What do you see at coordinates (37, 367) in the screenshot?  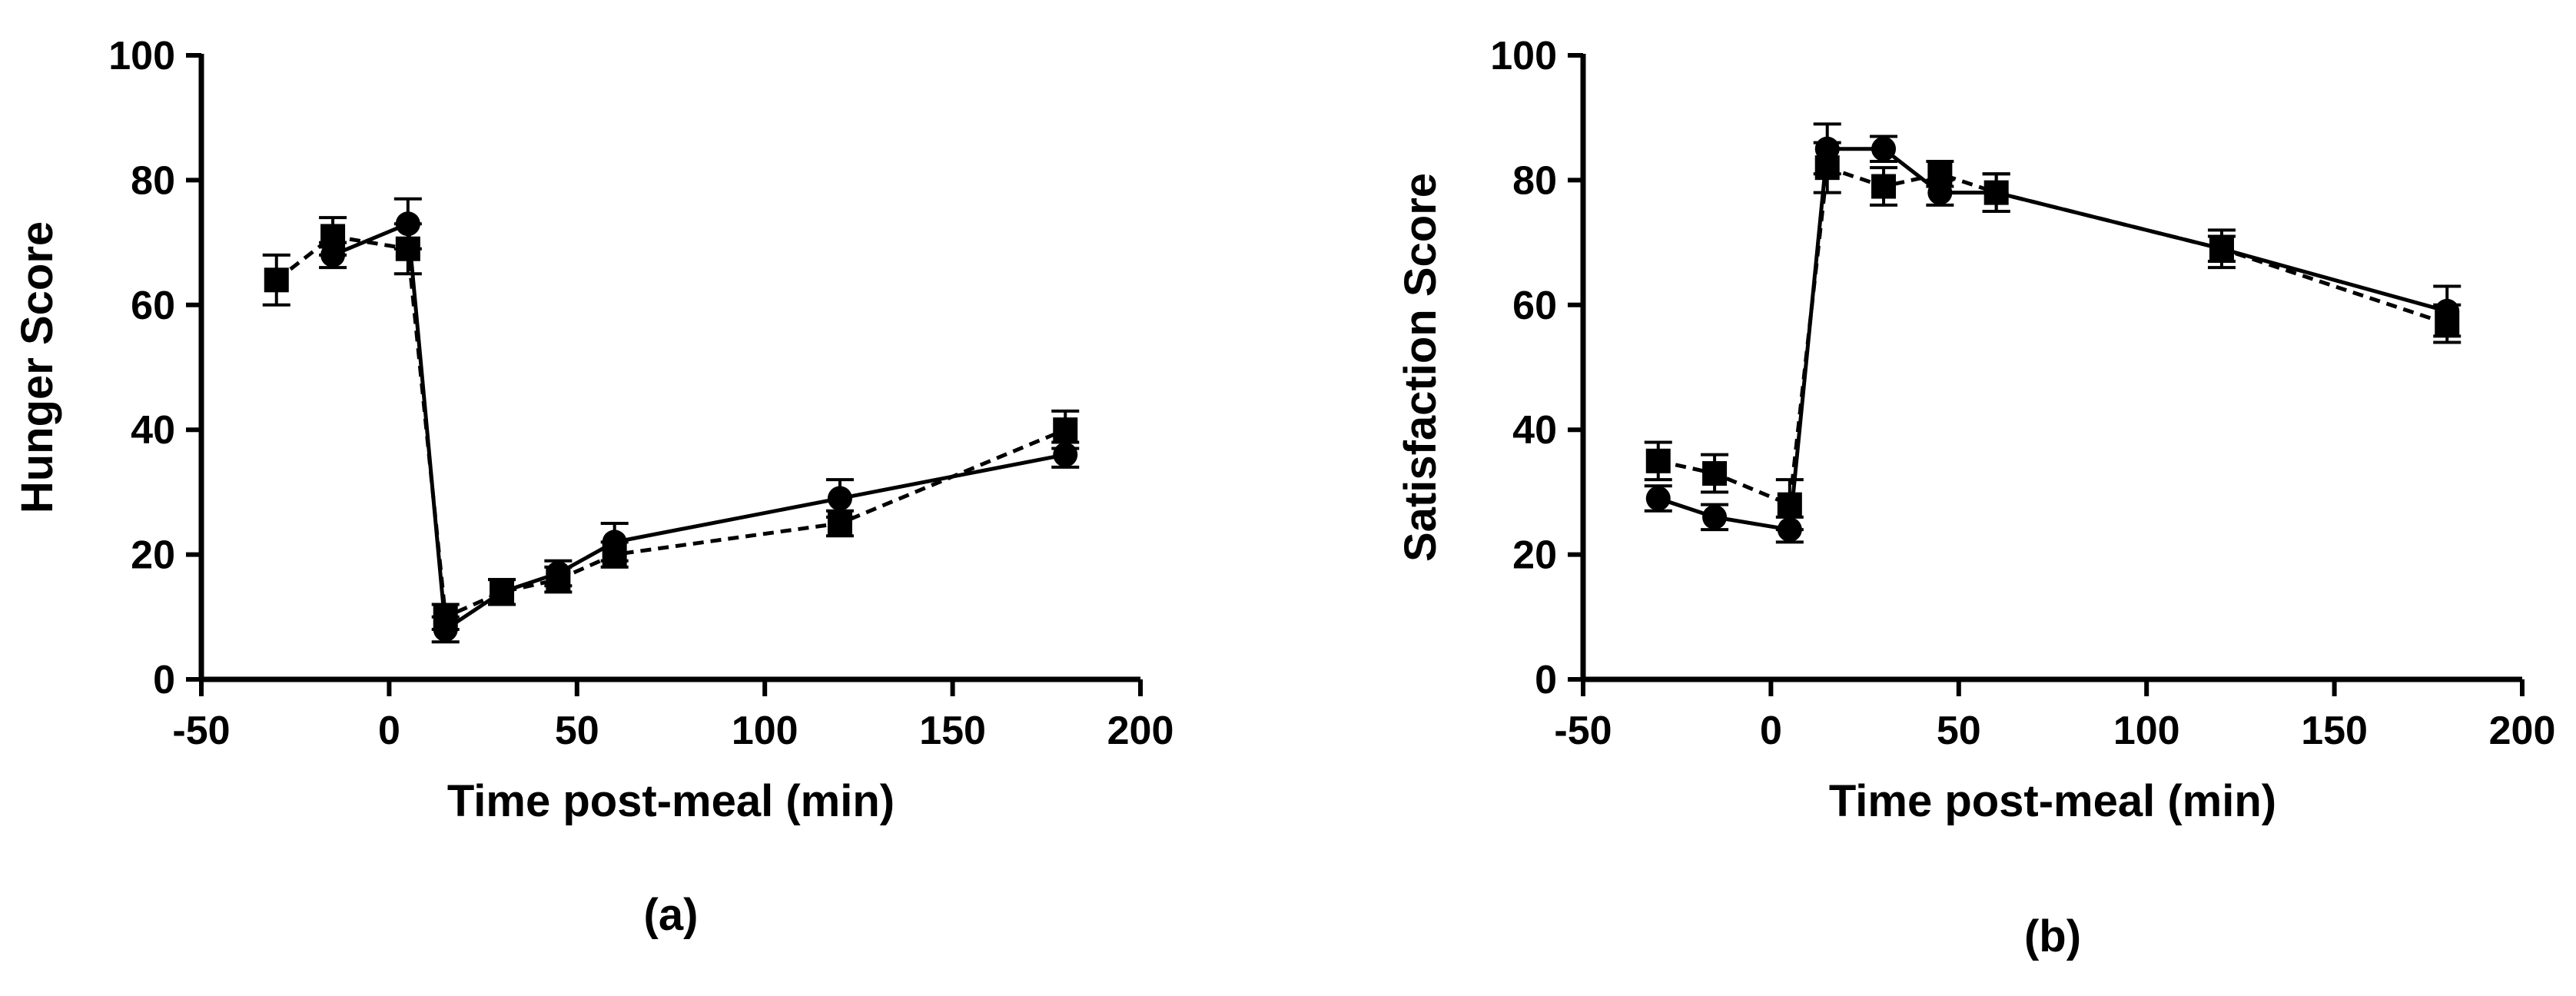 I see `y-axis-title: Hunger Score` at bounding box center [37, 367].